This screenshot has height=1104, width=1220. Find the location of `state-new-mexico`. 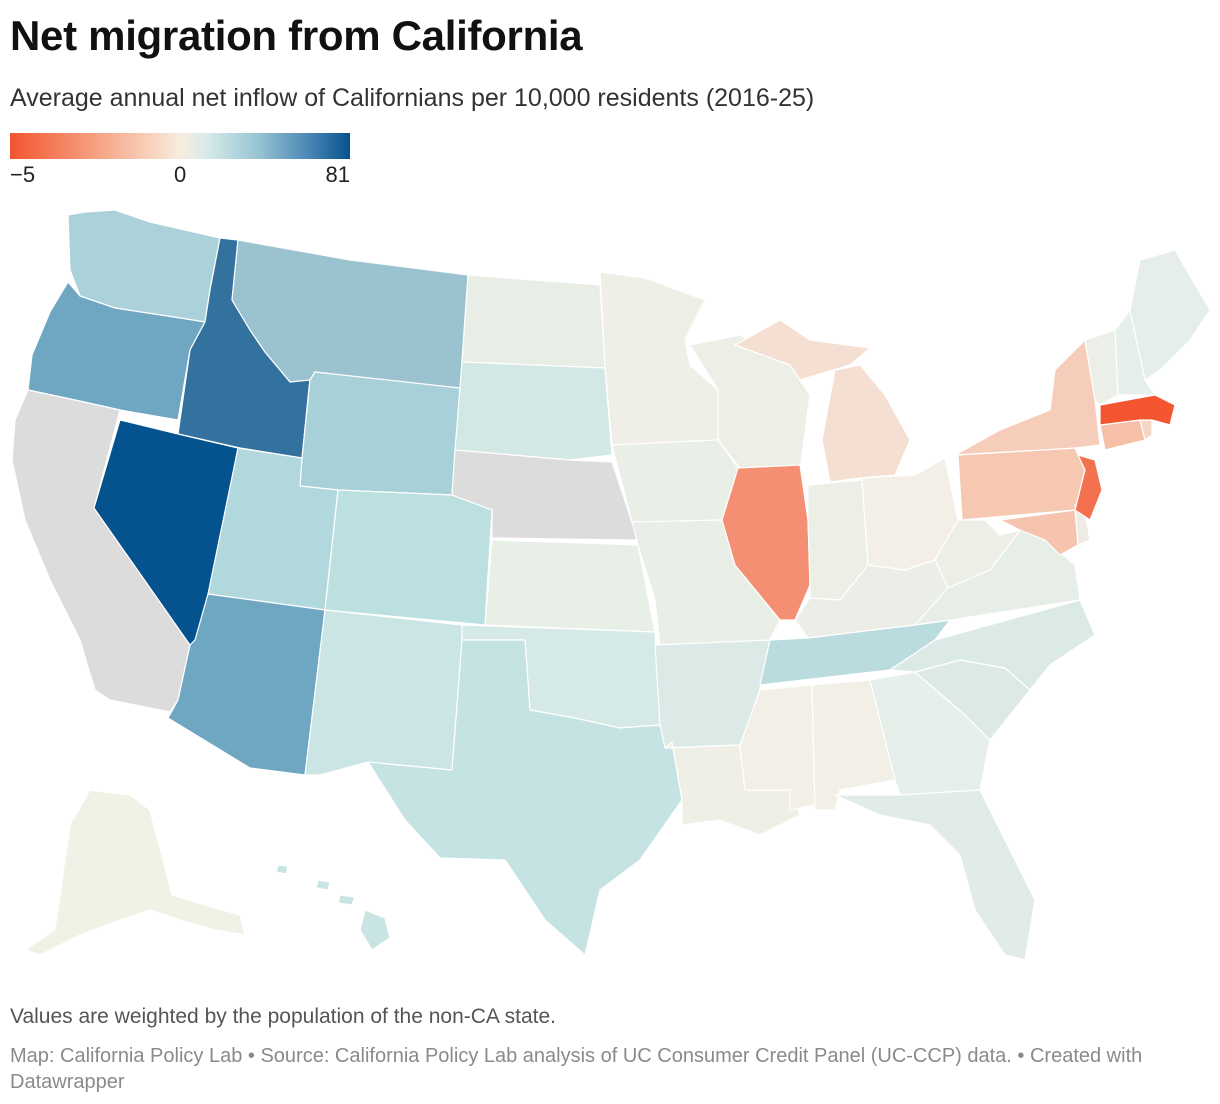

state-new-mexico is located at coordinates (383, 692).